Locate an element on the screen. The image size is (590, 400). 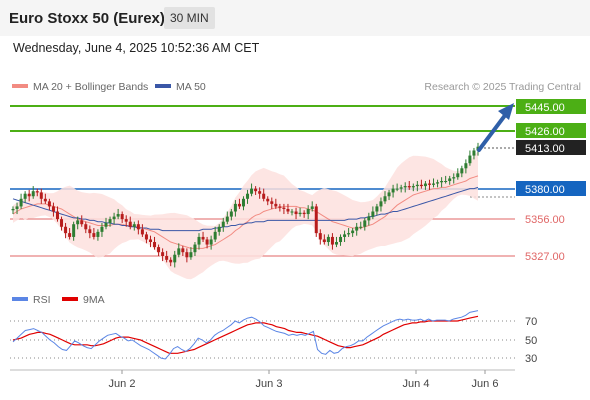
header-bar: Euro Stoxx 50 (Eurex) 30 MIN is located at coordinates (295, 18).